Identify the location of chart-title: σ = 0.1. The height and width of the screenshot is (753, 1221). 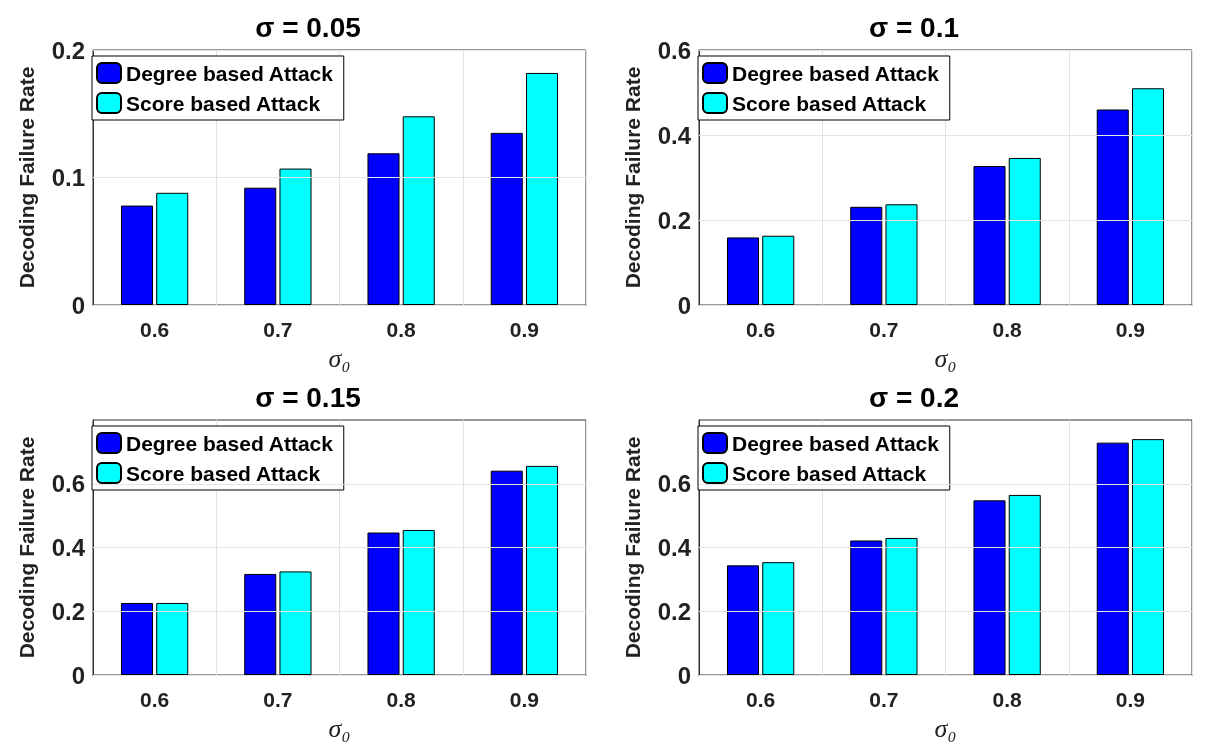
(914, 27).